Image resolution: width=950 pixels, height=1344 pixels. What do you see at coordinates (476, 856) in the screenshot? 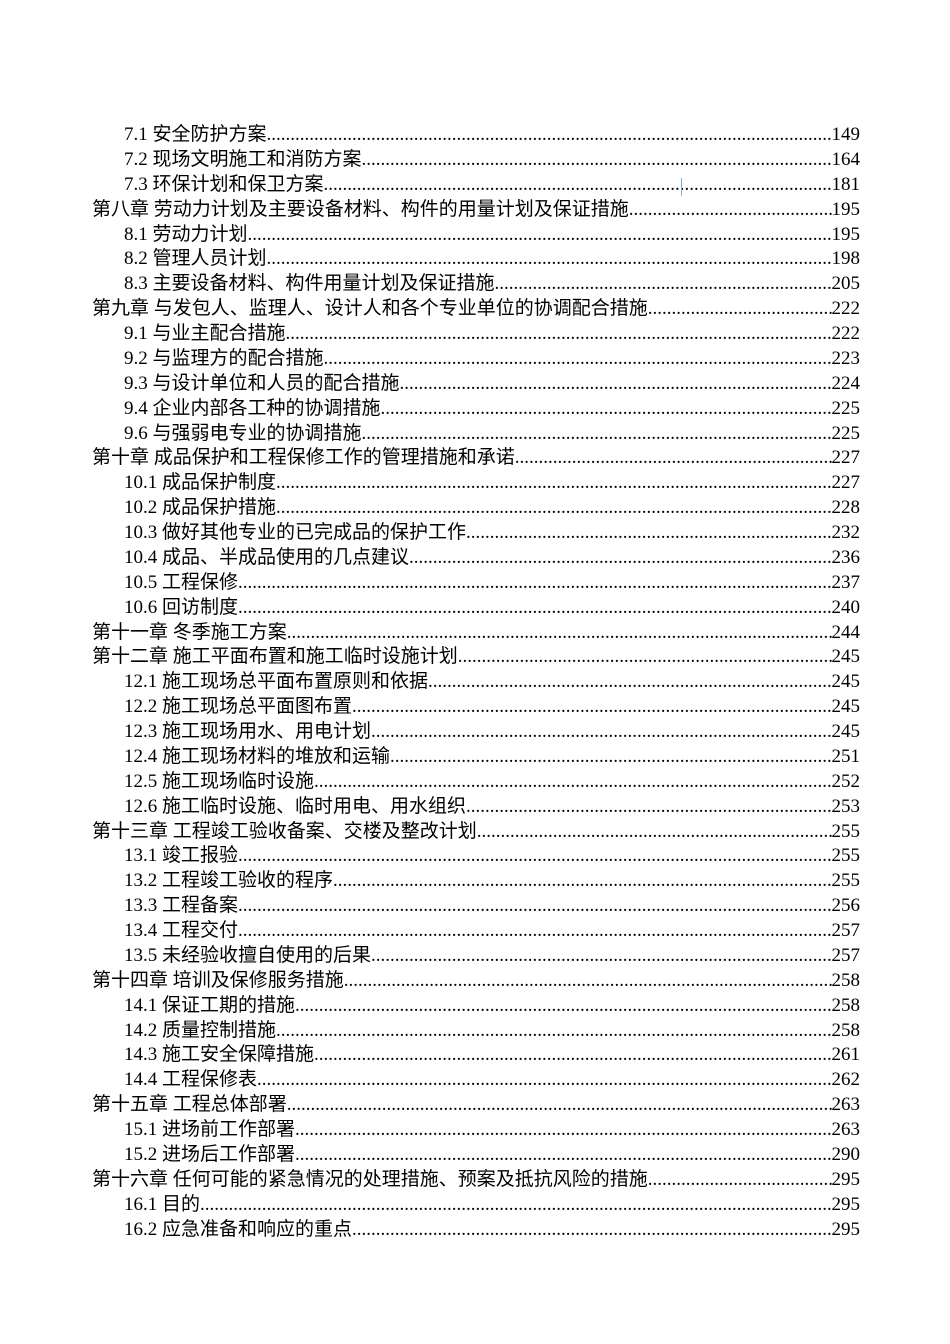
I see `toc-section-entry: 13.1 竣工报验 255` at bounding box center [476, 856].